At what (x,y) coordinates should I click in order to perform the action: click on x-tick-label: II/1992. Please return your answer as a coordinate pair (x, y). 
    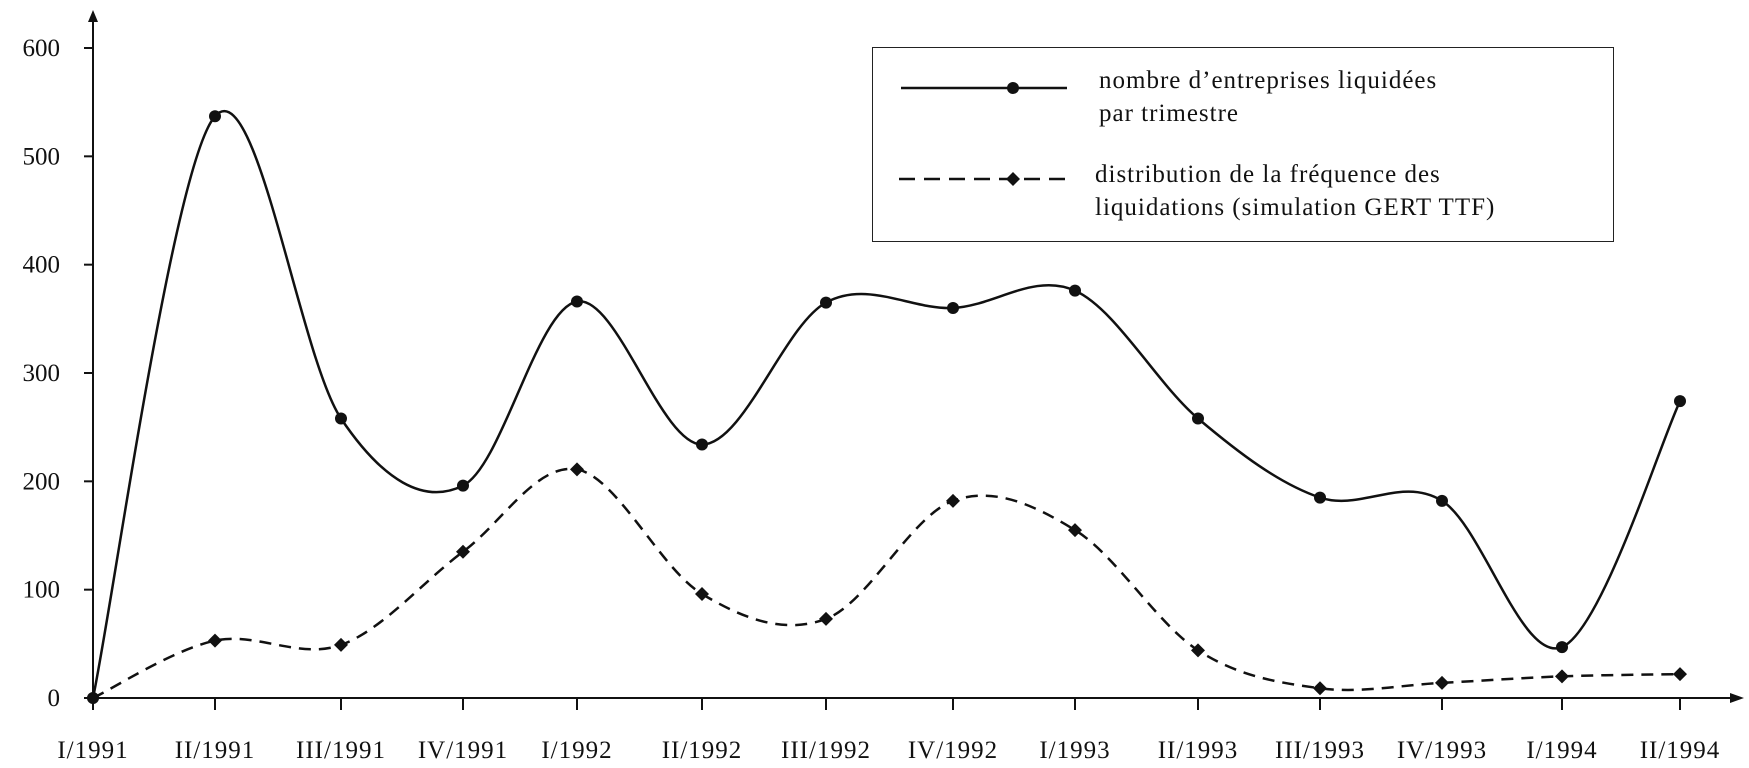
    Looking at the image, I should click on (702, 750).